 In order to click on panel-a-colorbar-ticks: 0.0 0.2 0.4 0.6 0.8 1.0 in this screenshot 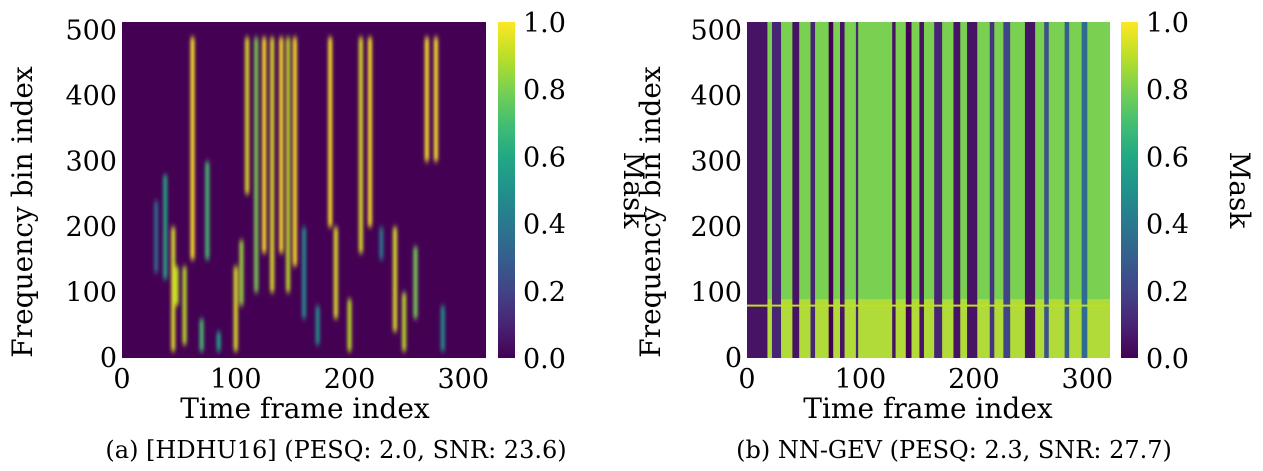, I will do `click(544, 191)`.